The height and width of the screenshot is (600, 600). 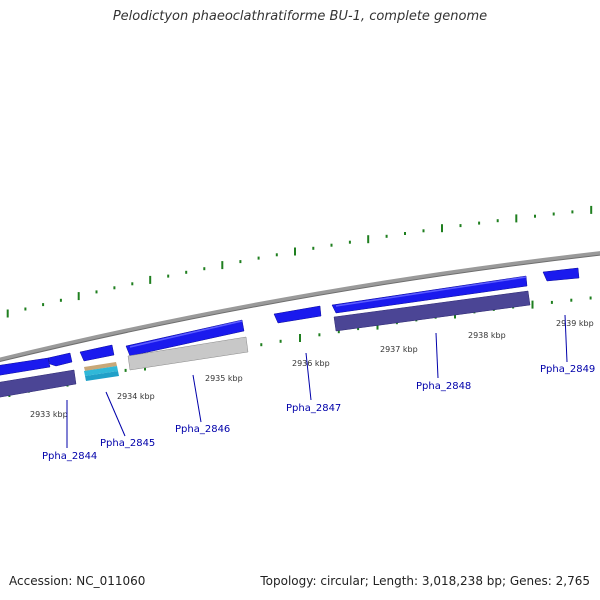 What do you see at coordinates (101, 371) in the screenshot?
I see `rna-gene` at bounding box center [101, 371].